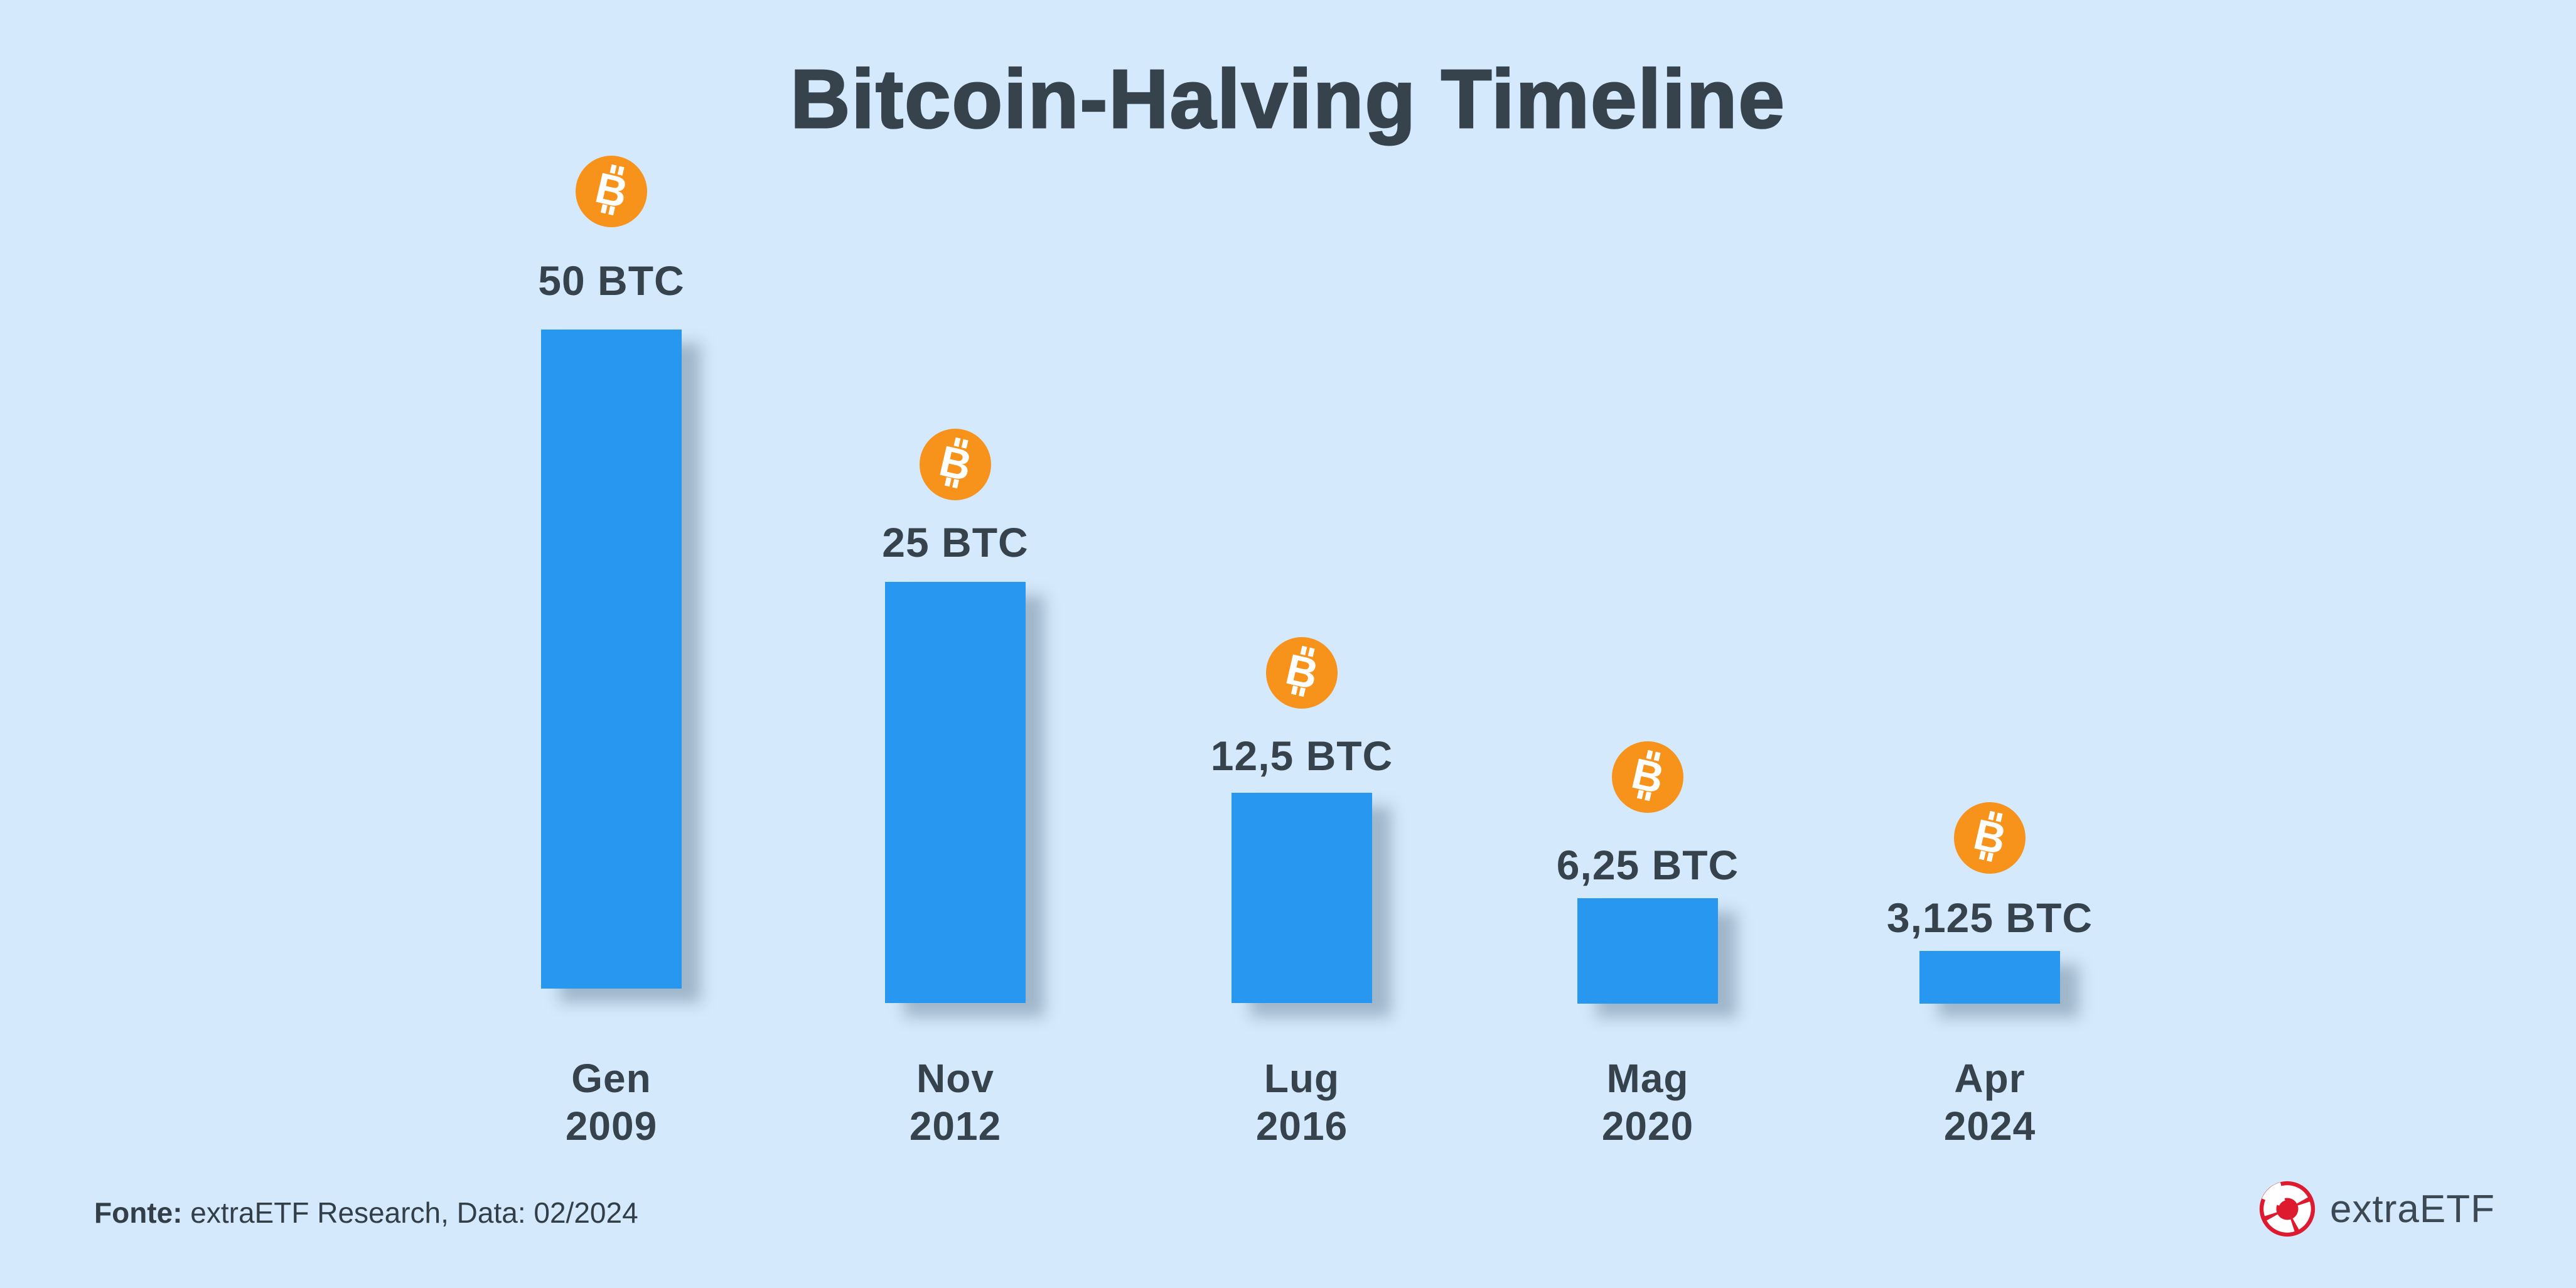 This screenshot has width=2576, height=1288. Describe the element at coordinates (955, 1126) in the screenshot. I see `year-label: 2012` at that location.